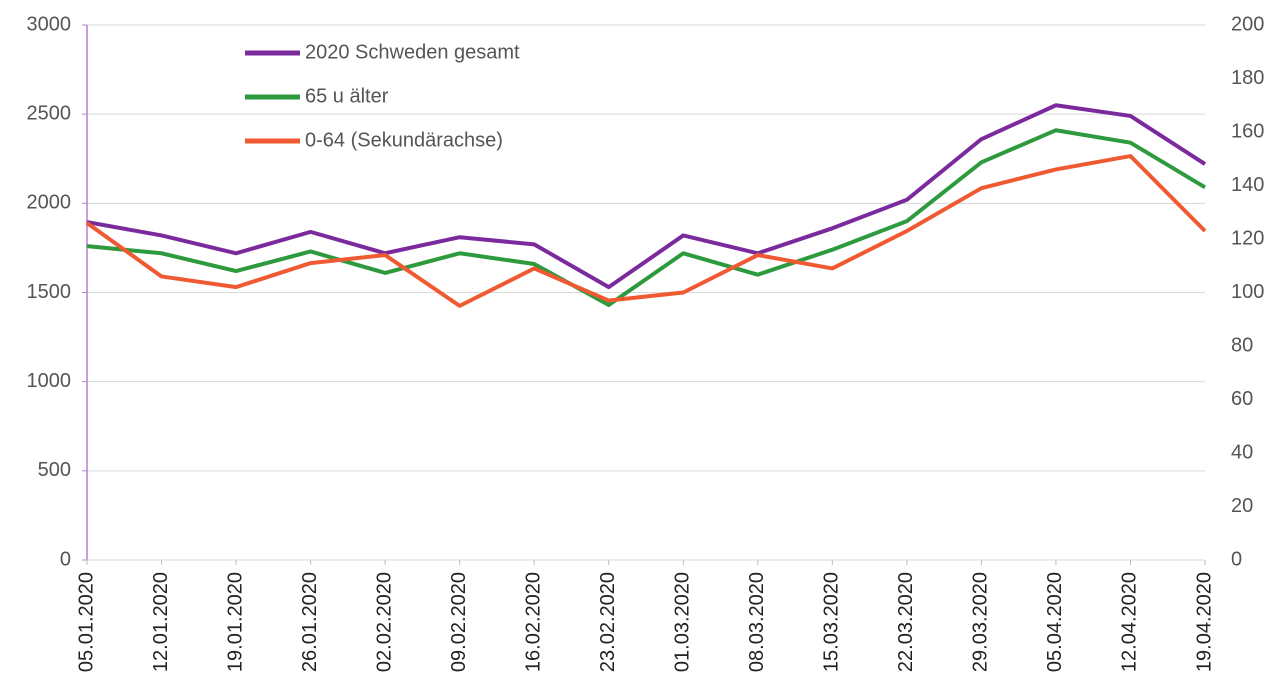 This screenshot has width=1282, height=700. I want to click on legend-label: 2020 Schweden gesamt, so click(412, 52).